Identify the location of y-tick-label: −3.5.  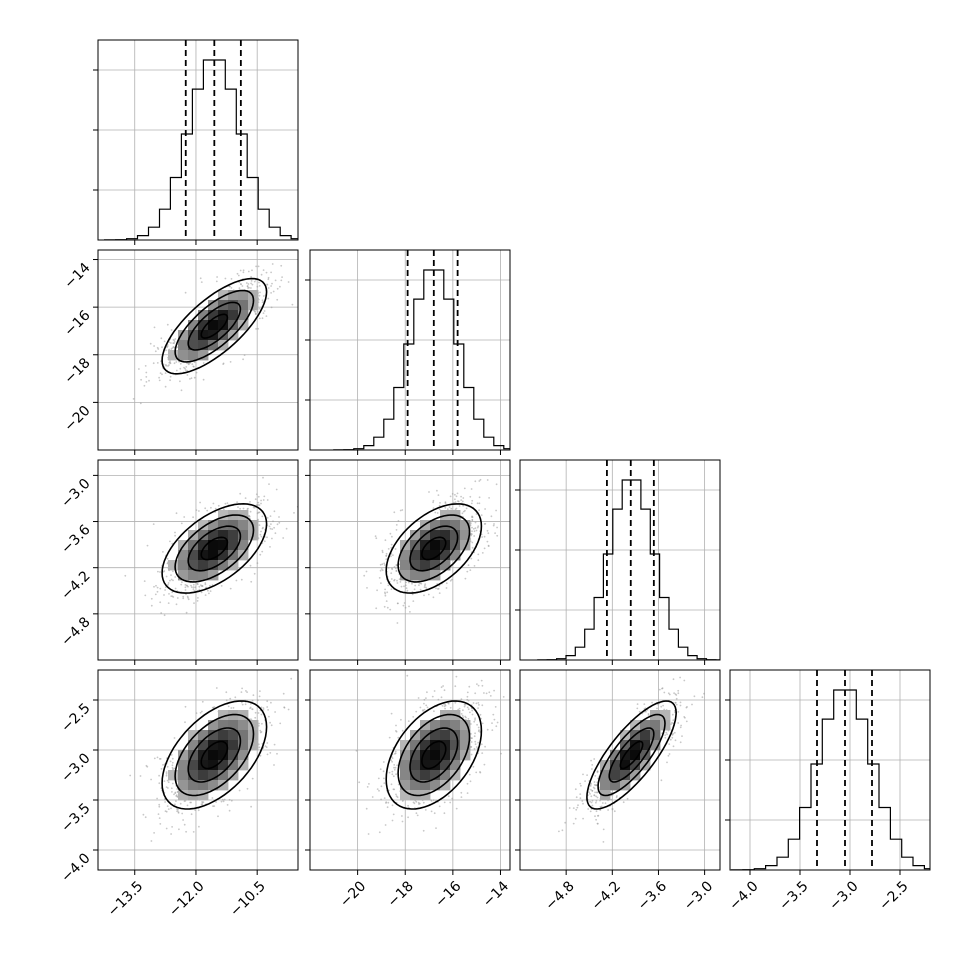
(75, 817).